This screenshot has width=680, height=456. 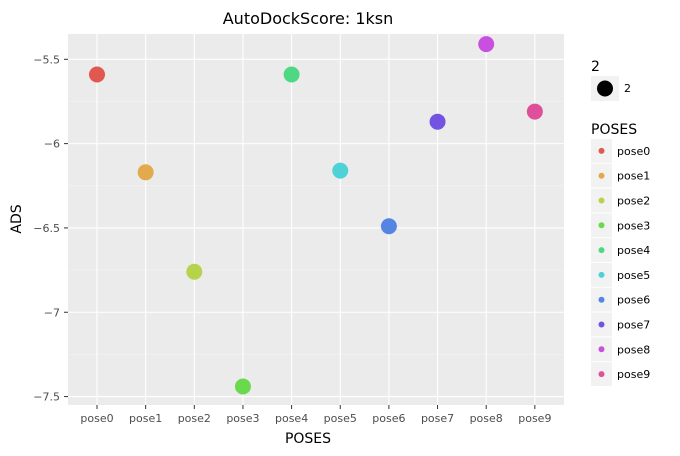 I want to click on y-tick-label: −6, so click(x=52, y=144).